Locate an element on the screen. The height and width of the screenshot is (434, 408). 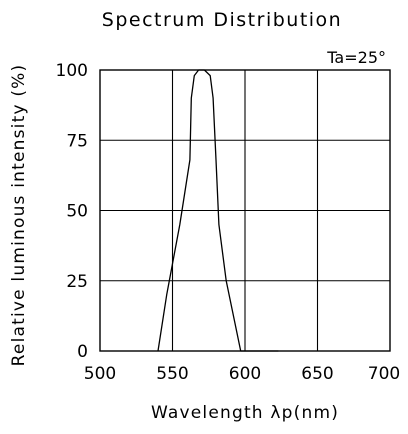
x-tick-700: 700 is located at coordinates (384, 374).